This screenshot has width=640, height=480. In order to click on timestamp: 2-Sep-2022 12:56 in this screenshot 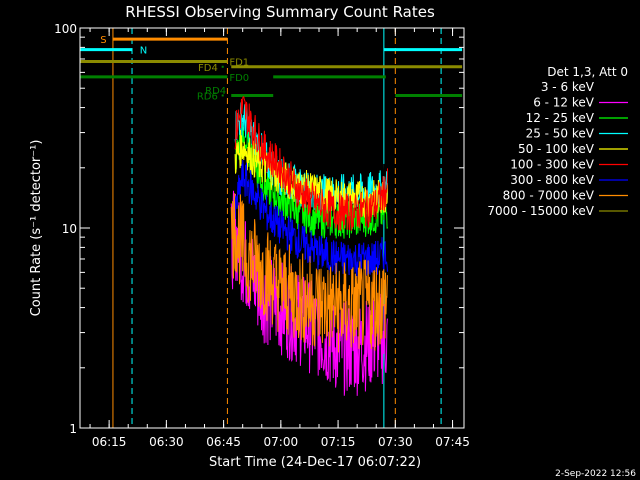, I will do `click(595, 474)`.